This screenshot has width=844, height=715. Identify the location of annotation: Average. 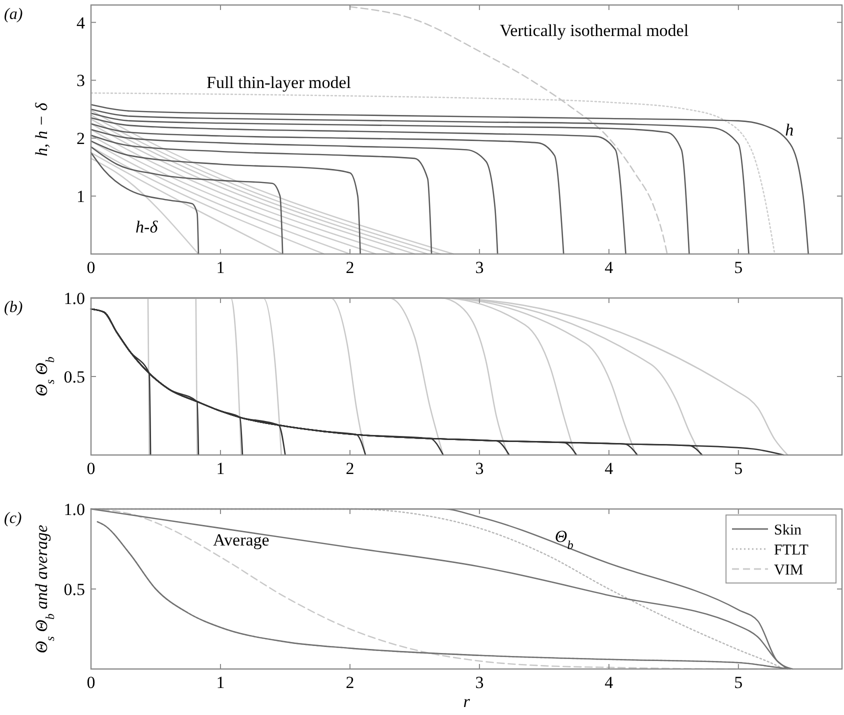
(241, 540).